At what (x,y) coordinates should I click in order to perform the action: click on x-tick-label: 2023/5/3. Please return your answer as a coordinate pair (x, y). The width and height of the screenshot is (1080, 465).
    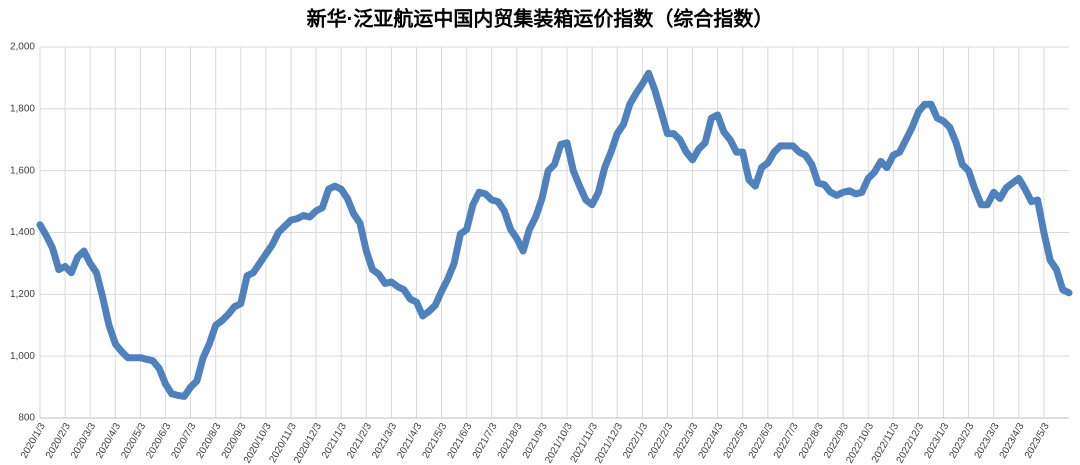
    Looking at the image, I should click on (1037, 441).